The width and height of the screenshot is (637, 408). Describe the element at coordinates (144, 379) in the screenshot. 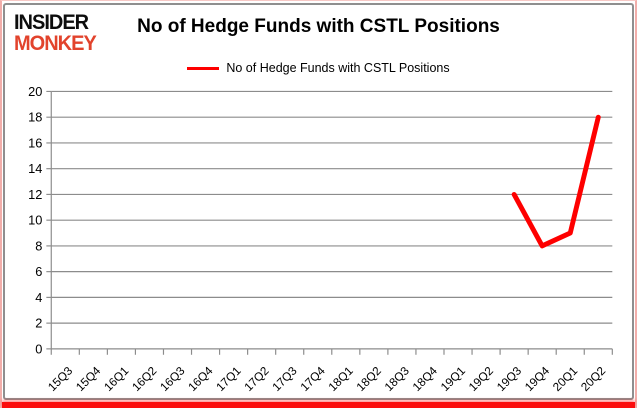

I see `x-axis-label: 16Q2` at that location.